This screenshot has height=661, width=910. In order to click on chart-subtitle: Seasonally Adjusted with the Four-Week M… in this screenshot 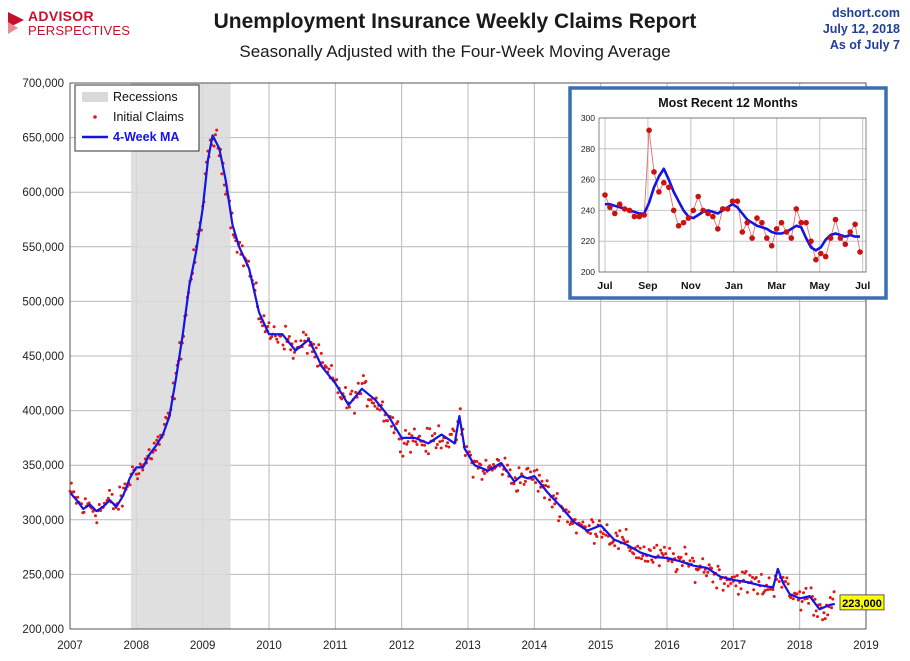, I will do `click(455, 51)`.